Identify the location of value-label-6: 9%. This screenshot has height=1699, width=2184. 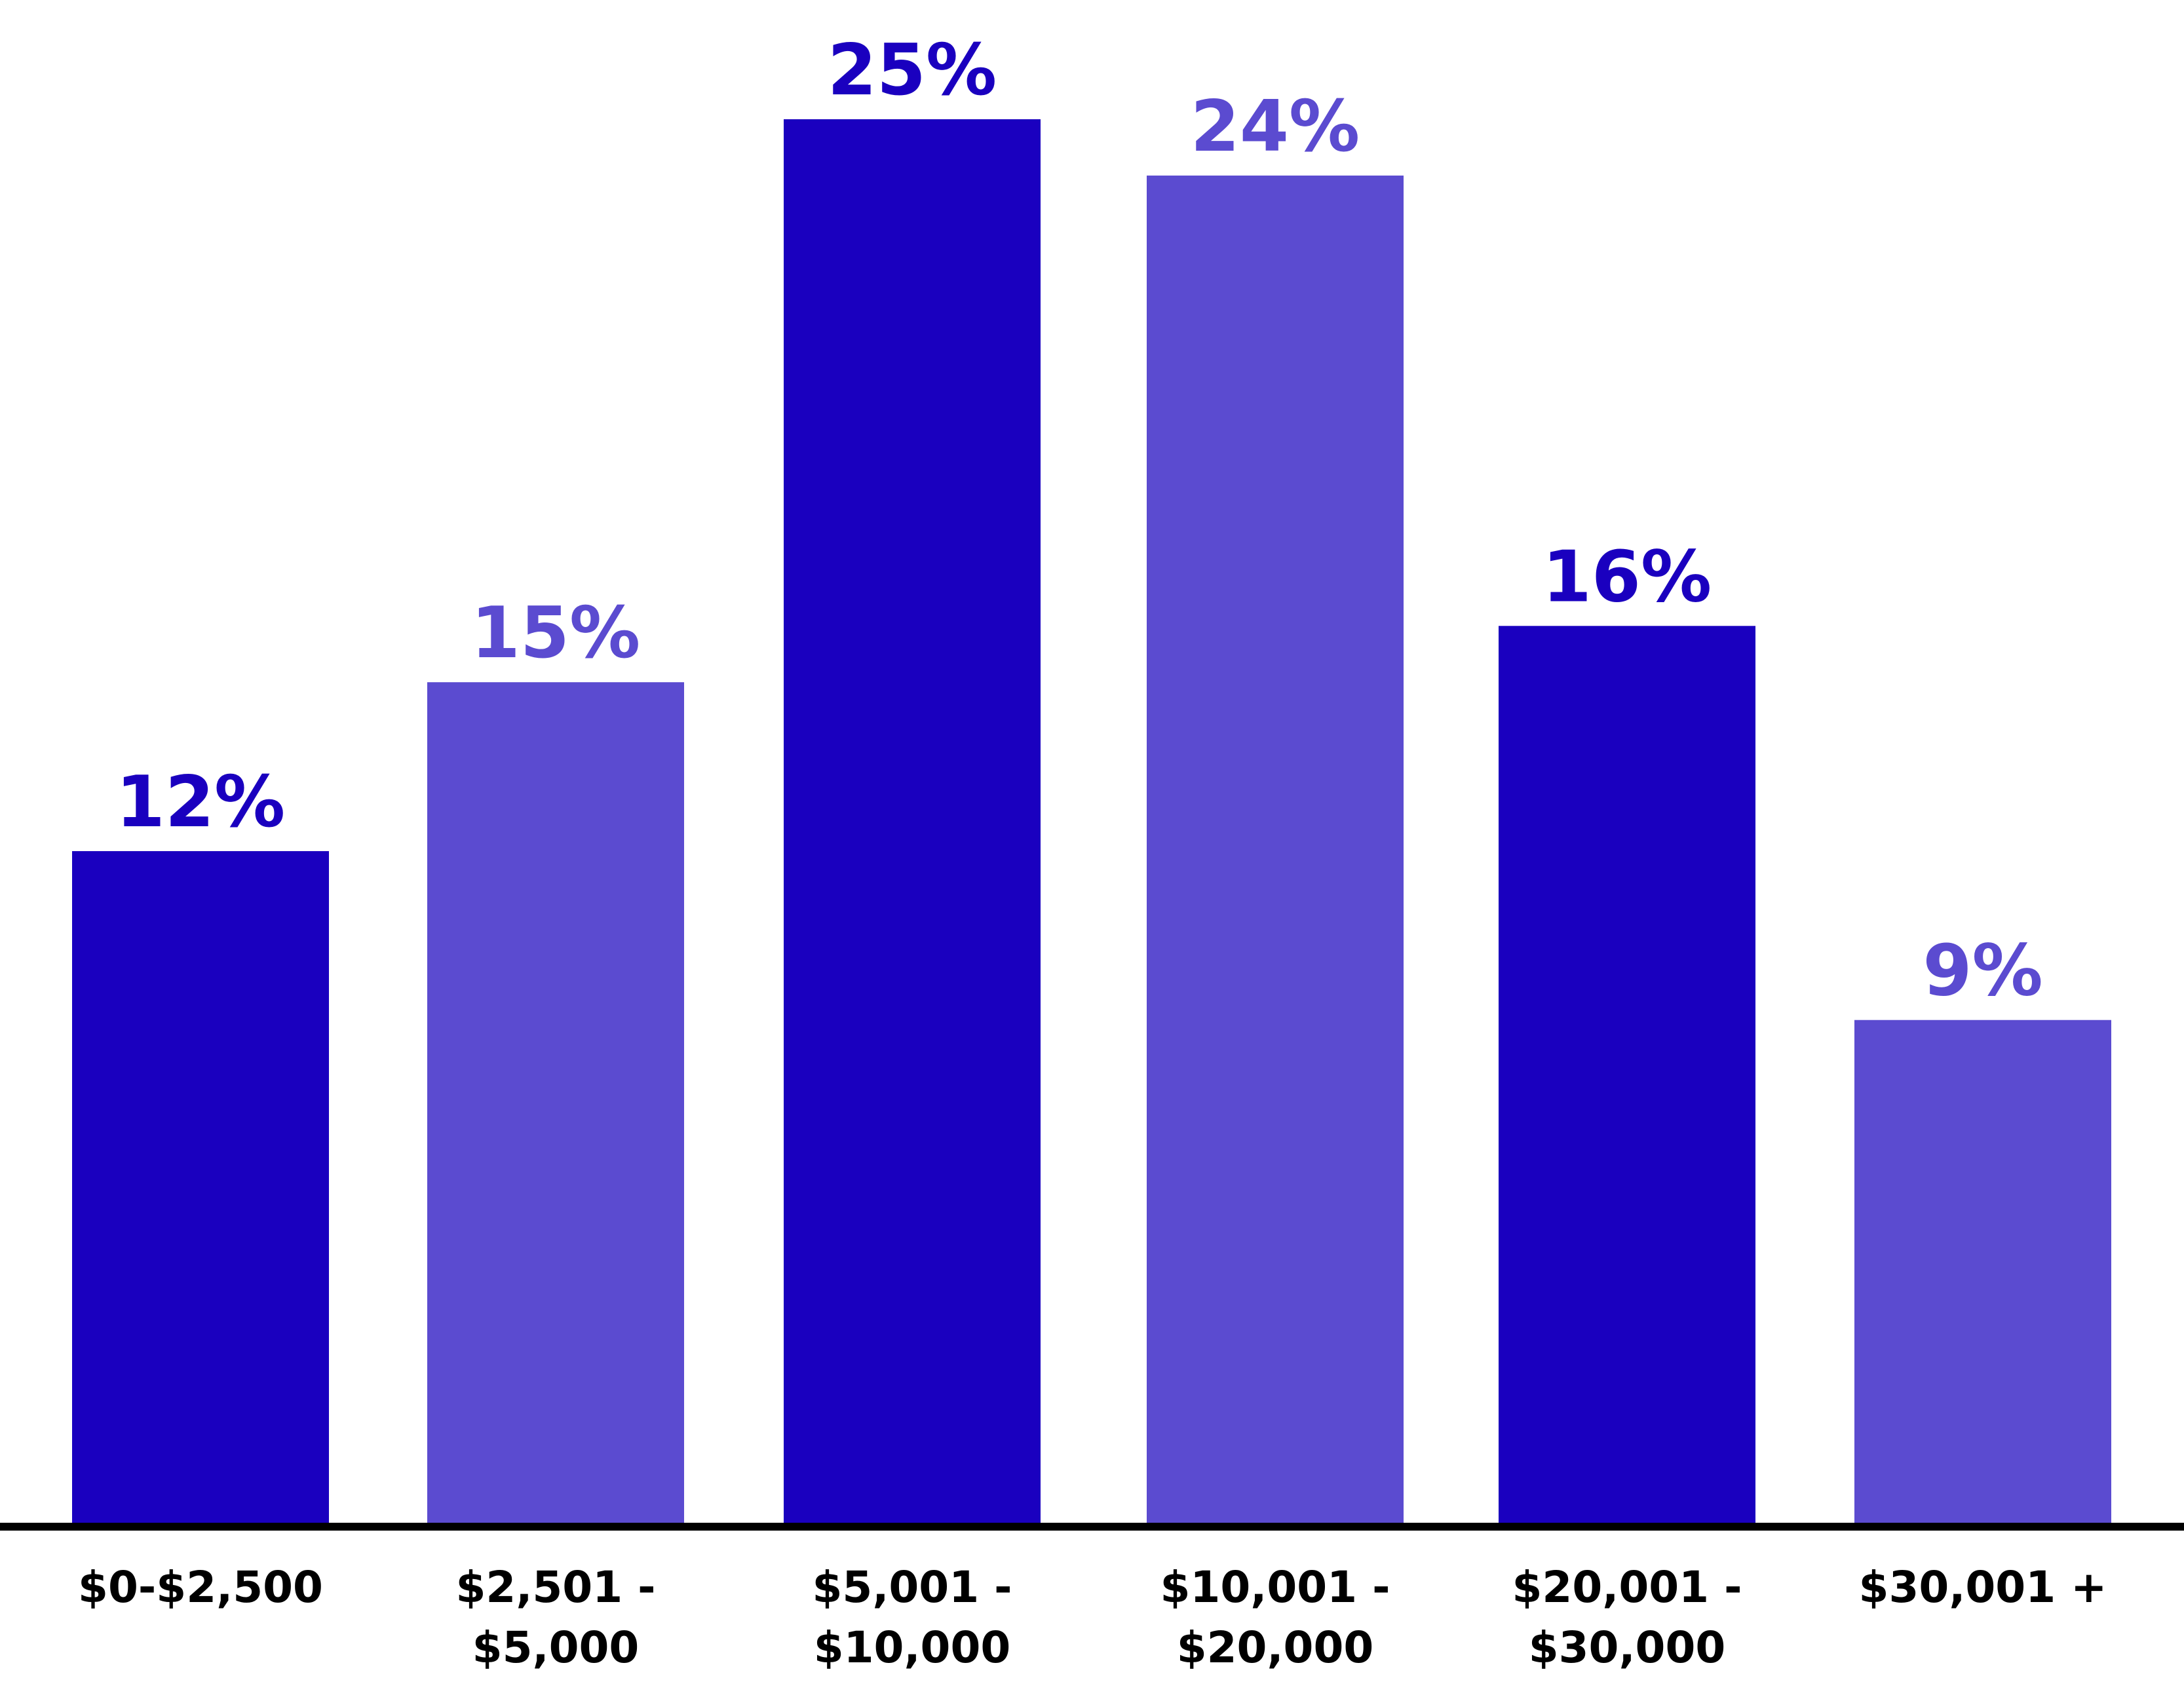
(1982, 971).